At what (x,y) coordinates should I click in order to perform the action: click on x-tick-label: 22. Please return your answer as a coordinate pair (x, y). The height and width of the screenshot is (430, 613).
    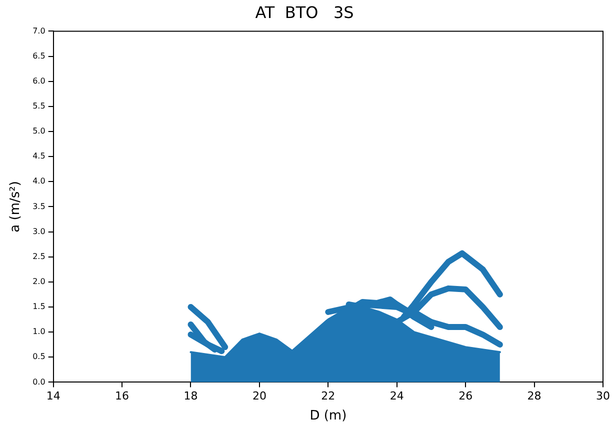
    Looking at the image, I should click on (328, 396).